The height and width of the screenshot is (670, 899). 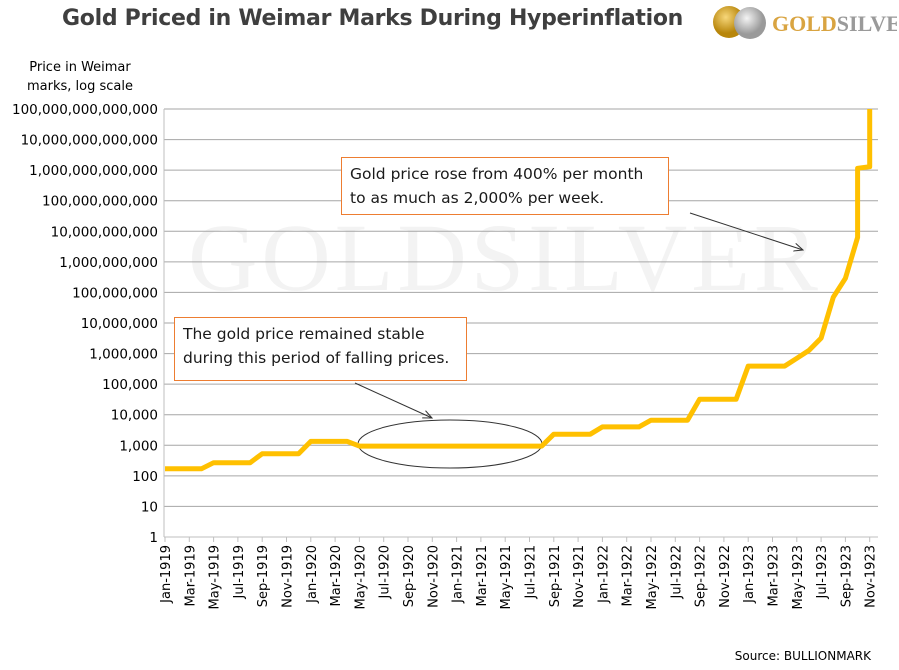 I want to click on x-tick-label: Sep-1923, so click(x=846, y=576).